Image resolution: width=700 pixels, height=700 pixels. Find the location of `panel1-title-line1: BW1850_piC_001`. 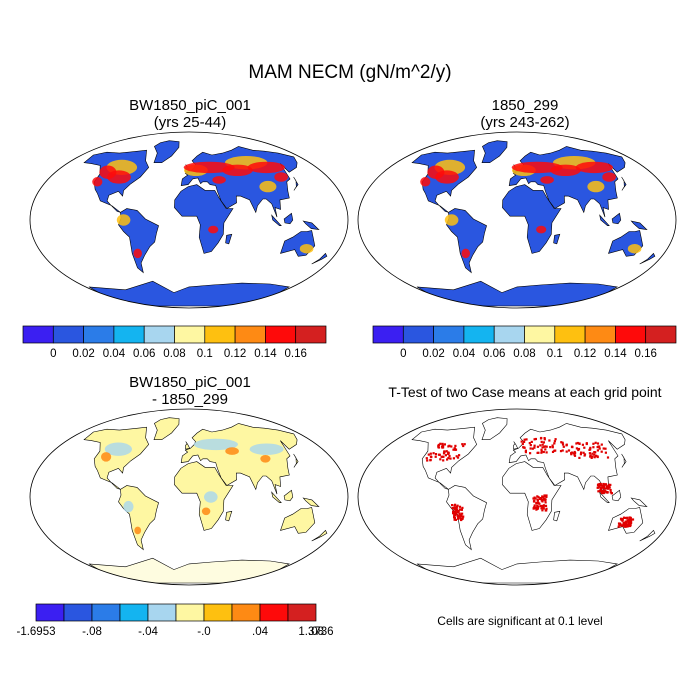

panel1-title-line1: BW1850_piC_001 is located at coordinates (190, 105).